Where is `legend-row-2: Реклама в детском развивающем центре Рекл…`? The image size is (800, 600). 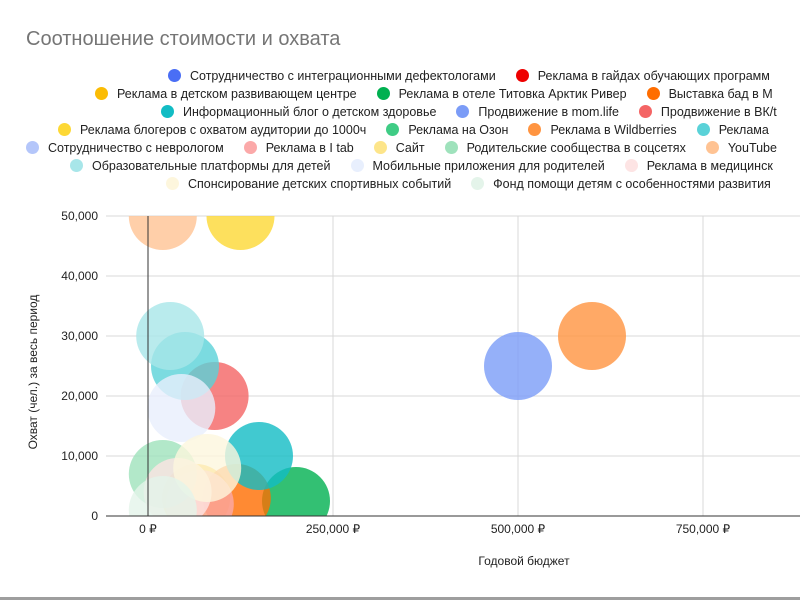 legend-row-2: Реклама в детском развивающем центре Рекл… is located at coordinates (444, 96).